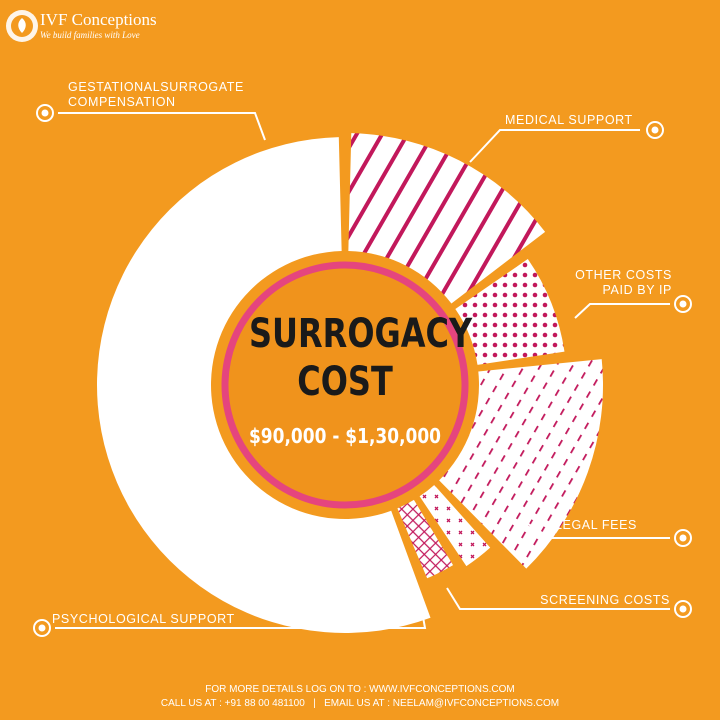 The image size is (720, 720). Describe the element at coordinates (596, 525) in the screenshot. I see `segment-label: LEGAL FEES` at that location.